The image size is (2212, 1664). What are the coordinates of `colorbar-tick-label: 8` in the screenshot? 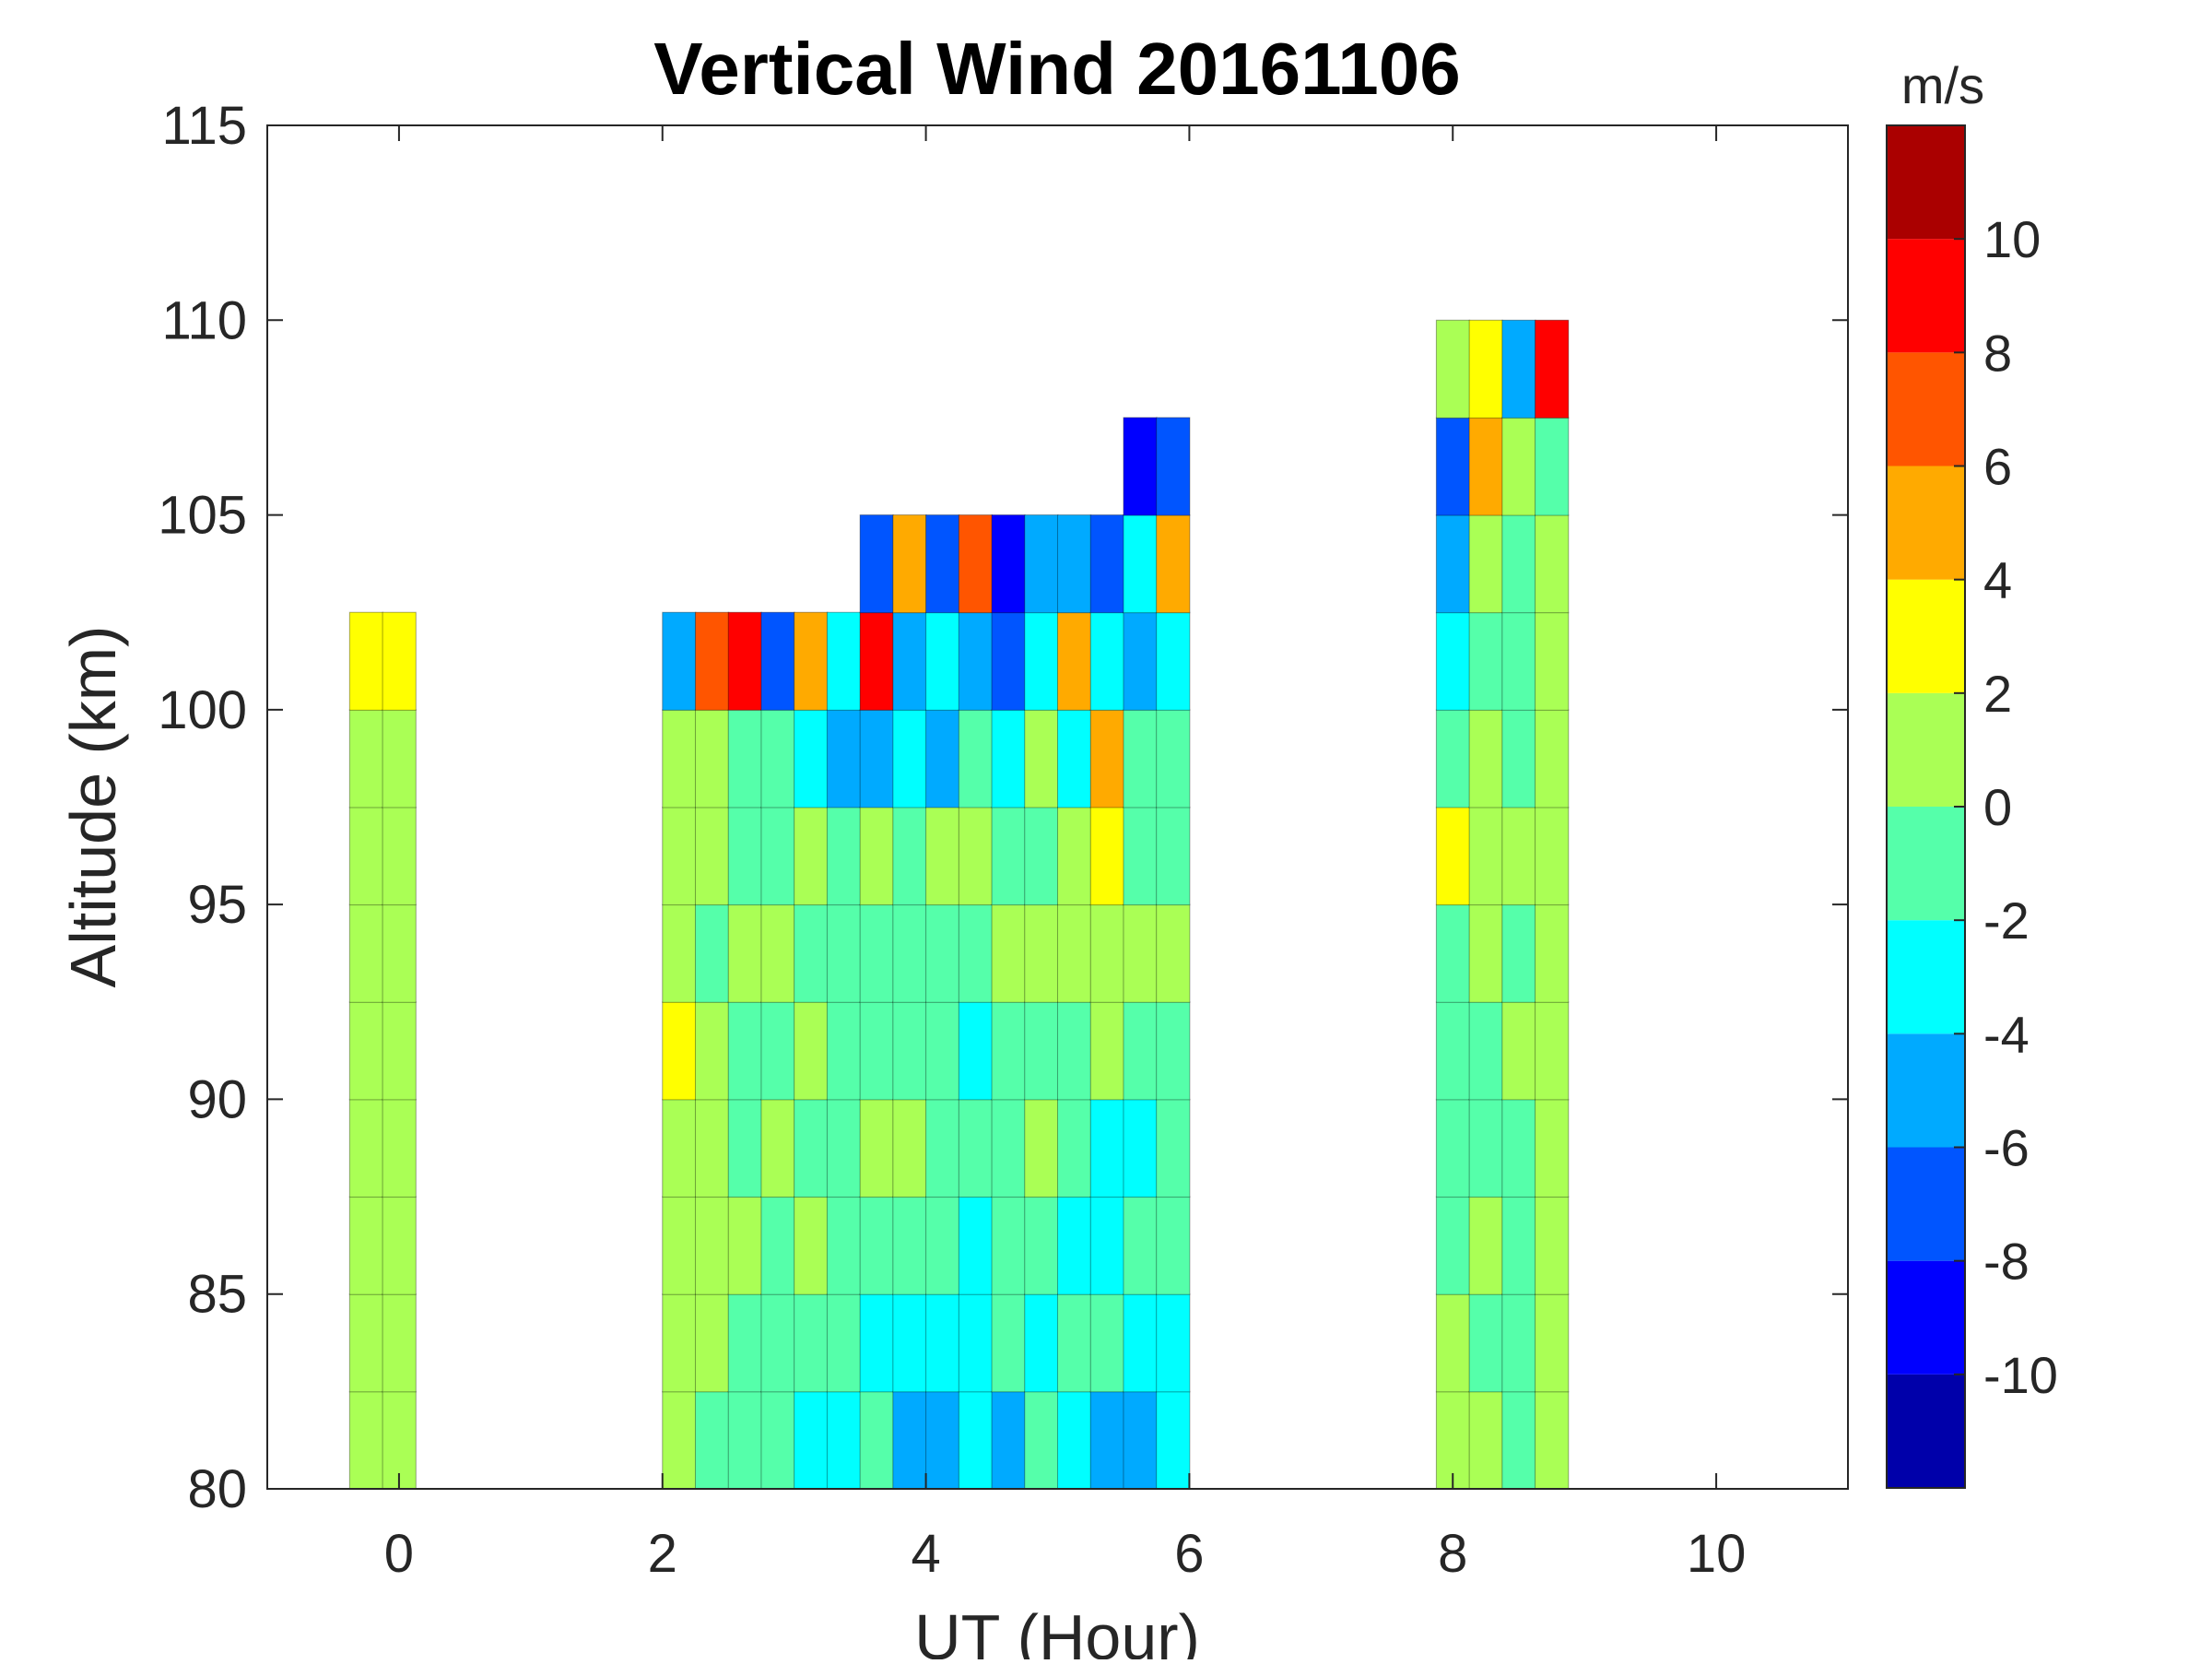 It's located at (1997, 353).